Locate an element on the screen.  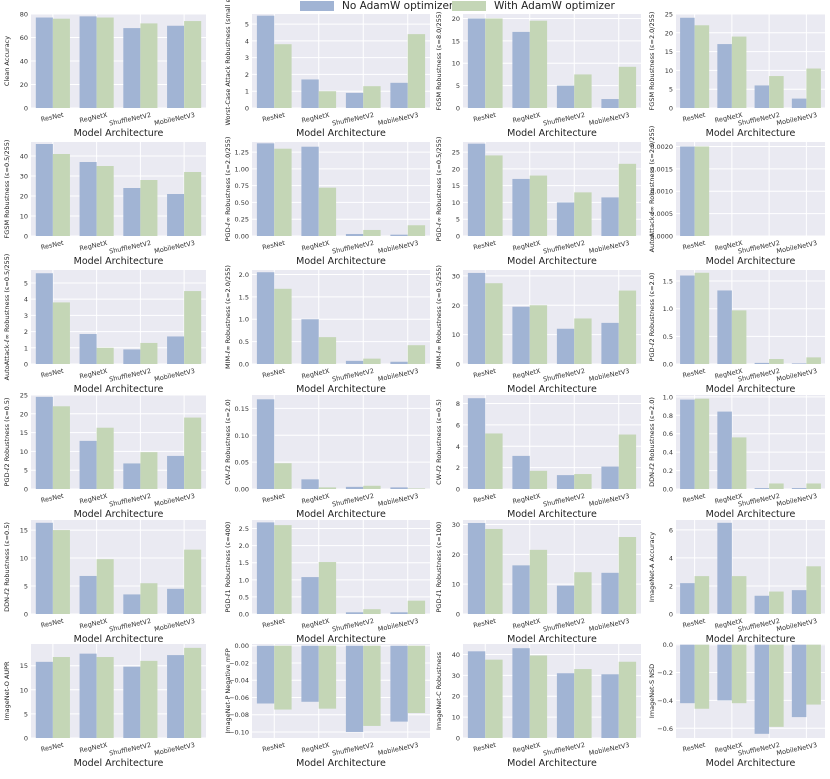
y-axis-label: PGD-ℓ1 Robustness (ε=100) is located at coordinates (439, 567).